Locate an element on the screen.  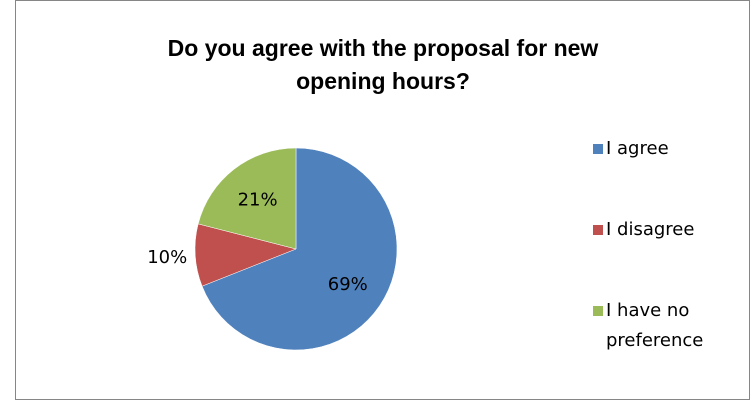
legend-label-i-disagree: I disagree is located at coordinates (650, 229).